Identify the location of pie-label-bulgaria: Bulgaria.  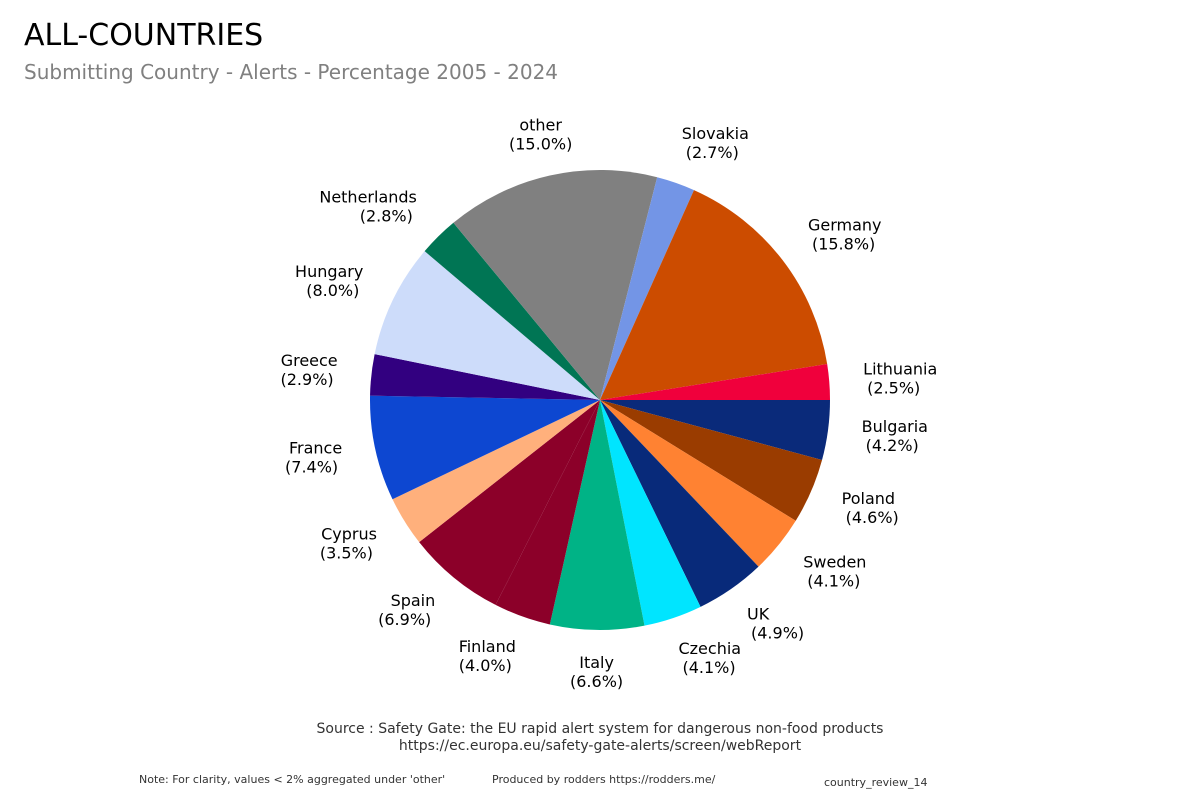
(895, 426).